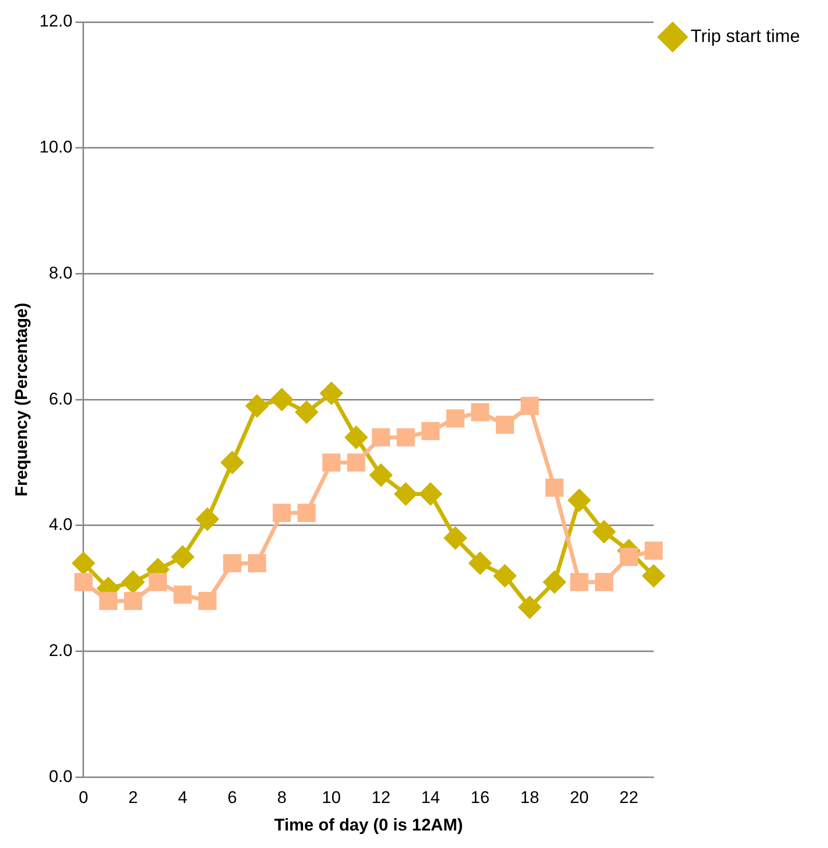  What do you see at coordinates (480, 798) in the screenshot?
I see `x-tick-label: 16` at bounding box center [480, 798].